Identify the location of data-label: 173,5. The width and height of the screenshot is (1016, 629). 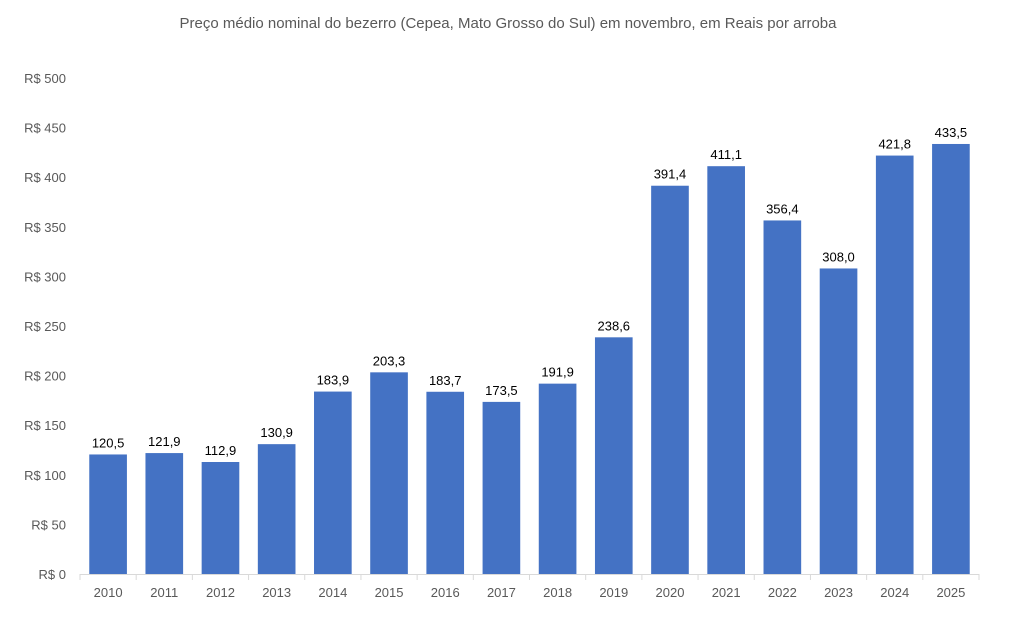
(501, 390).